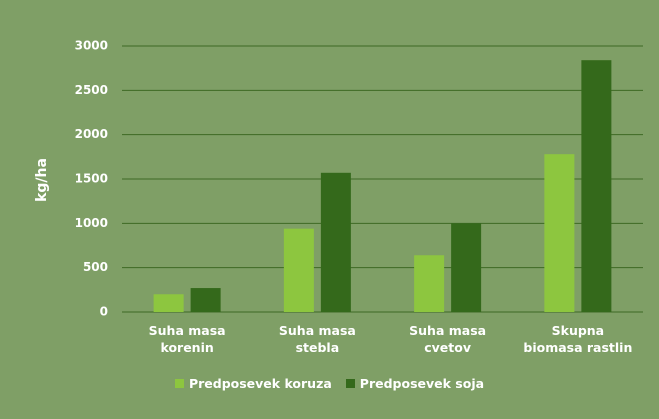 The image size is (659, 419). I want to click on y-tick-label: 500, so click(95, 267).